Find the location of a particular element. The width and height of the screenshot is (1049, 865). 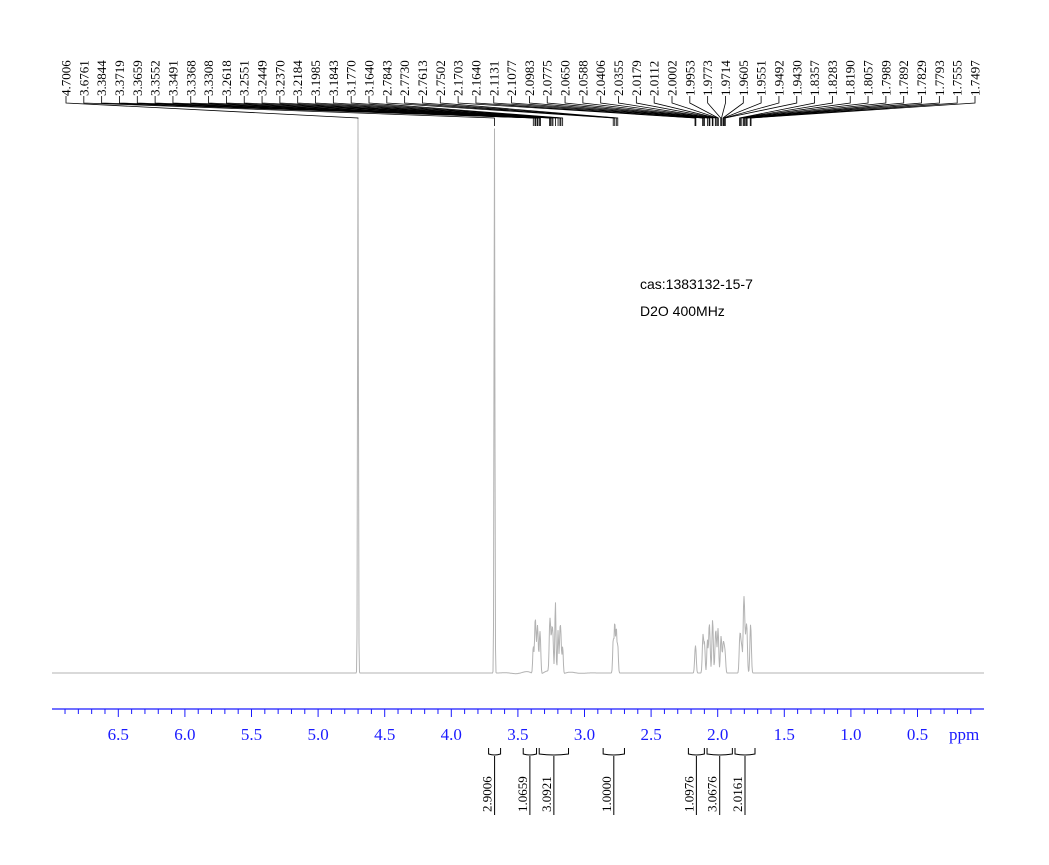

integral-value: 1.0659 is located at coordinates (522, 794).